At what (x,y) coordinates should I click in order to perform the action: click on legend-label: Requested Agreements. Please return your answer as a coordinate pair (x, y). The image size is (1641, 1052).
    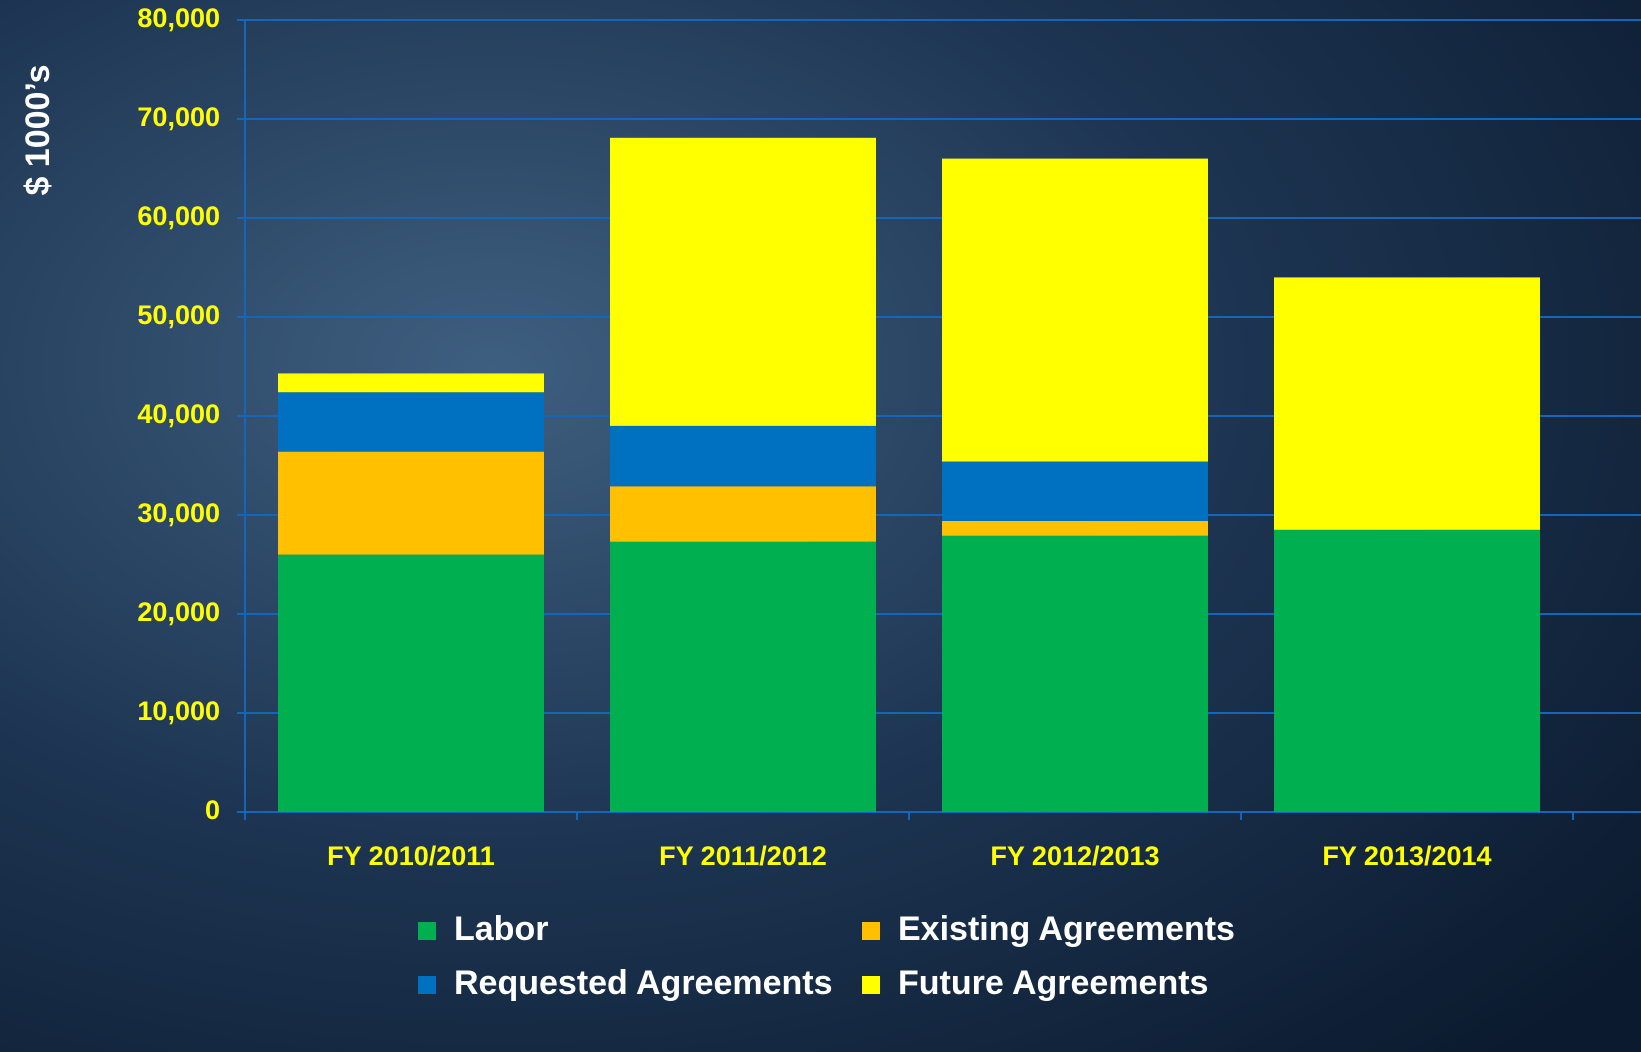
    Looking at the image, I should click on (643, 983).